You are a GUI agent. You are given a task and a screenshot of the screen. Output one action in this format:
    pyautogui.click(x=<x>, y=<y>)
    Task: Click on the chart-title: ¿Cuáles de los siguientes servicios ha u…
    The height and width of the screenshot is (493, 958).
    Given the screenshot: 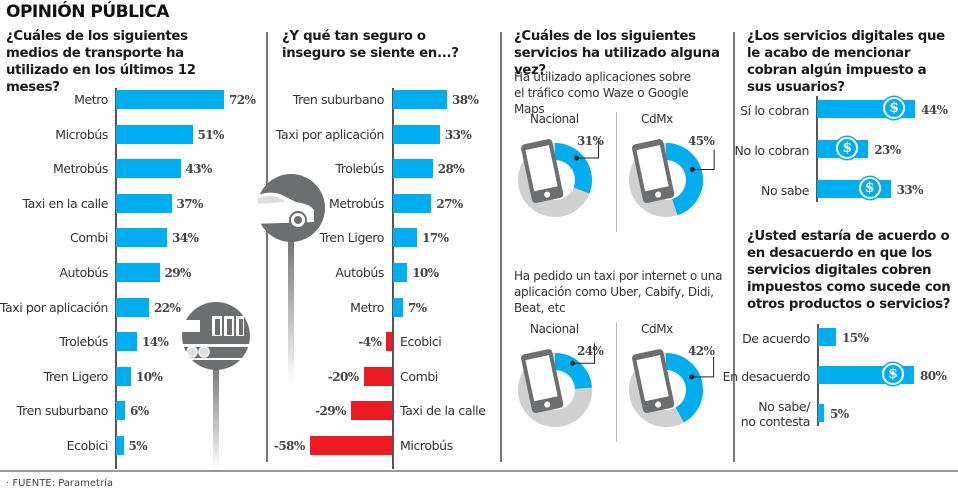 What is the action you would take?
    pyautogui.click(x=617, y=53)
    